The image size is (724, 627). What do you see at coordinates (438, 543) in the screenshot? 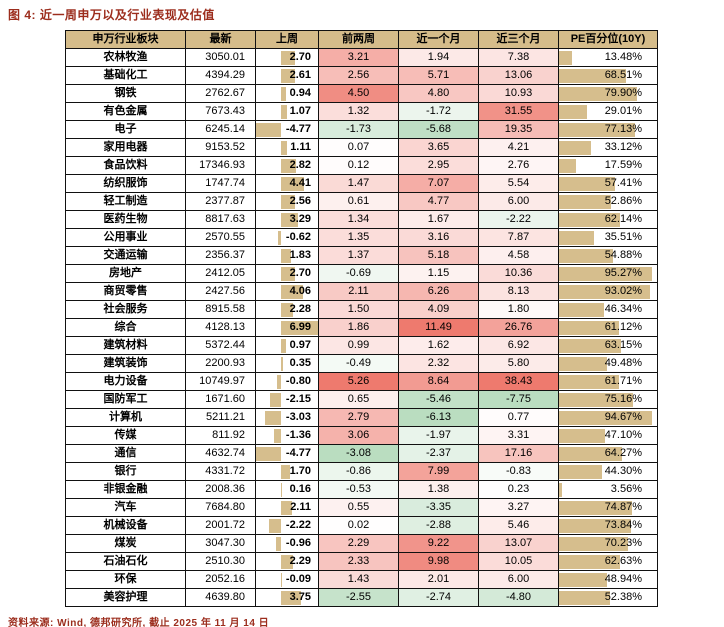
I see `one-month-cell: 9.22` at bounding box center [438, 543].